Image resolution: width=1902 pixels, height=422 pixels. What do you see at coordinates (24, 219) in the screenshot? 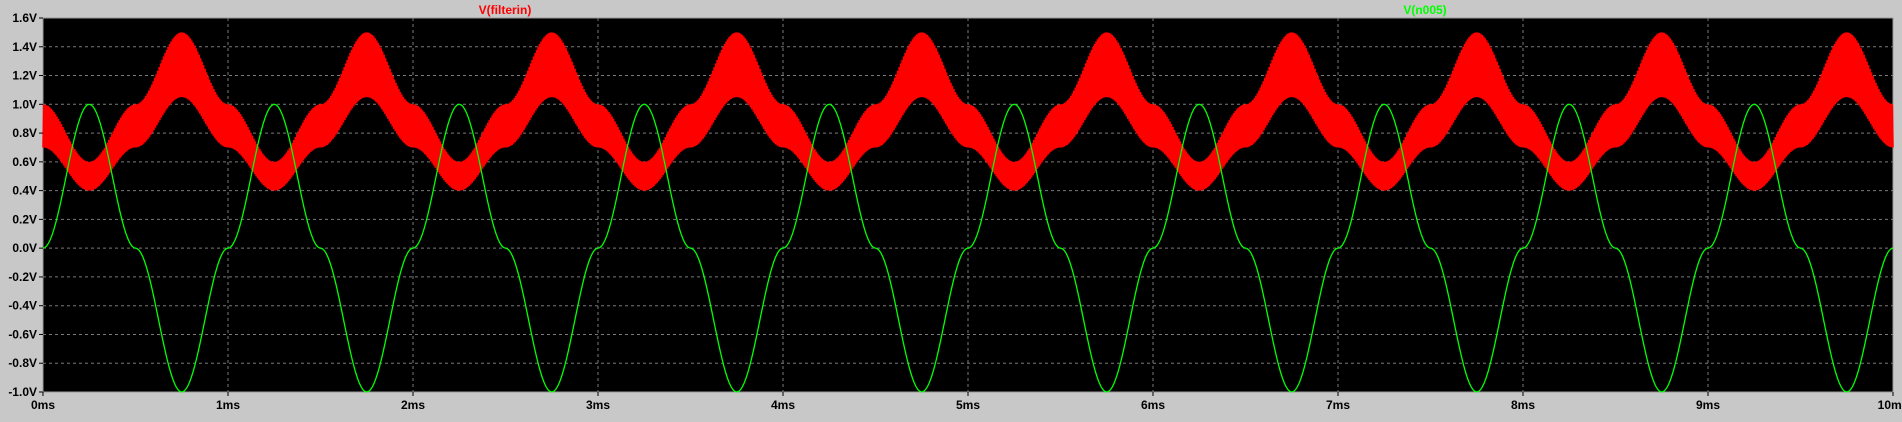
I see `y-tick-label: 0.2V` at bounding box center [24, 219].